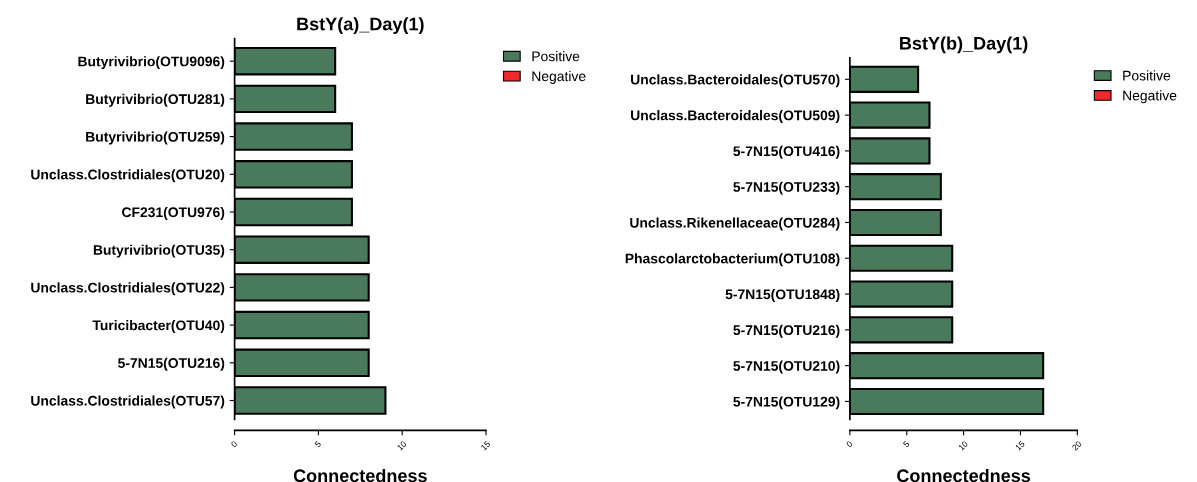  Describe the element at coordinates (735, 81) in the screenshot. I see `y-tick-label: Unclass.Bacteroidales(OTU570)` at that location.